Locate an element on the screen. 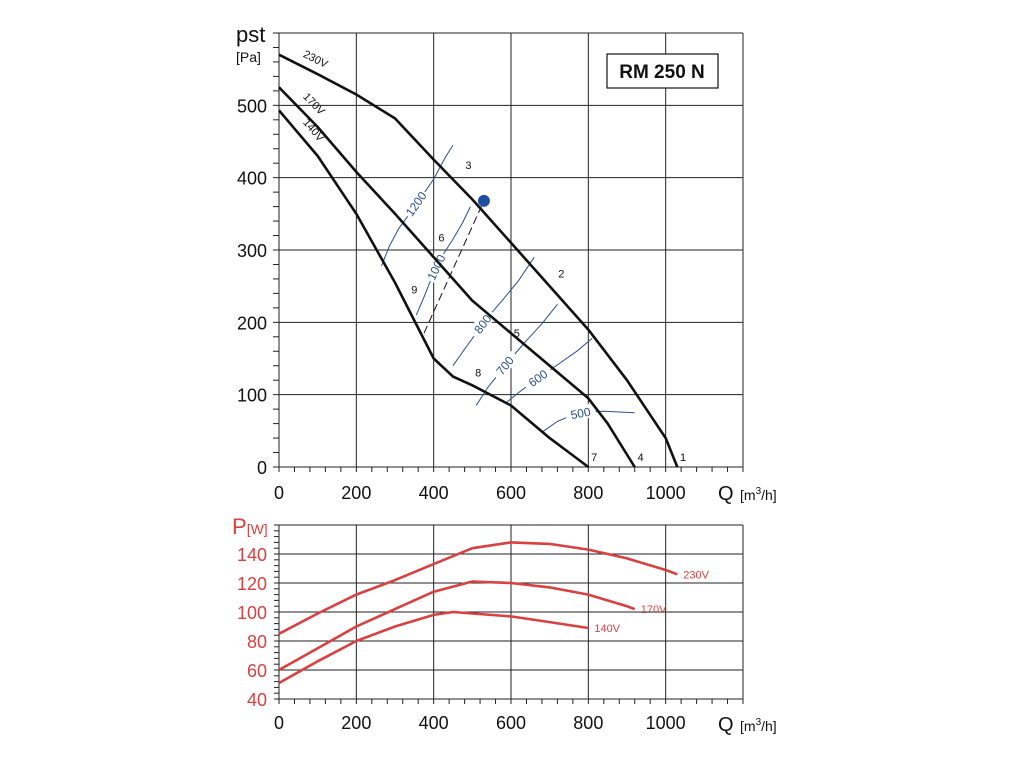 The width and height of the screenshot is (1024, 768). power-label-170v: 170V is located at coordinates (654, 610).